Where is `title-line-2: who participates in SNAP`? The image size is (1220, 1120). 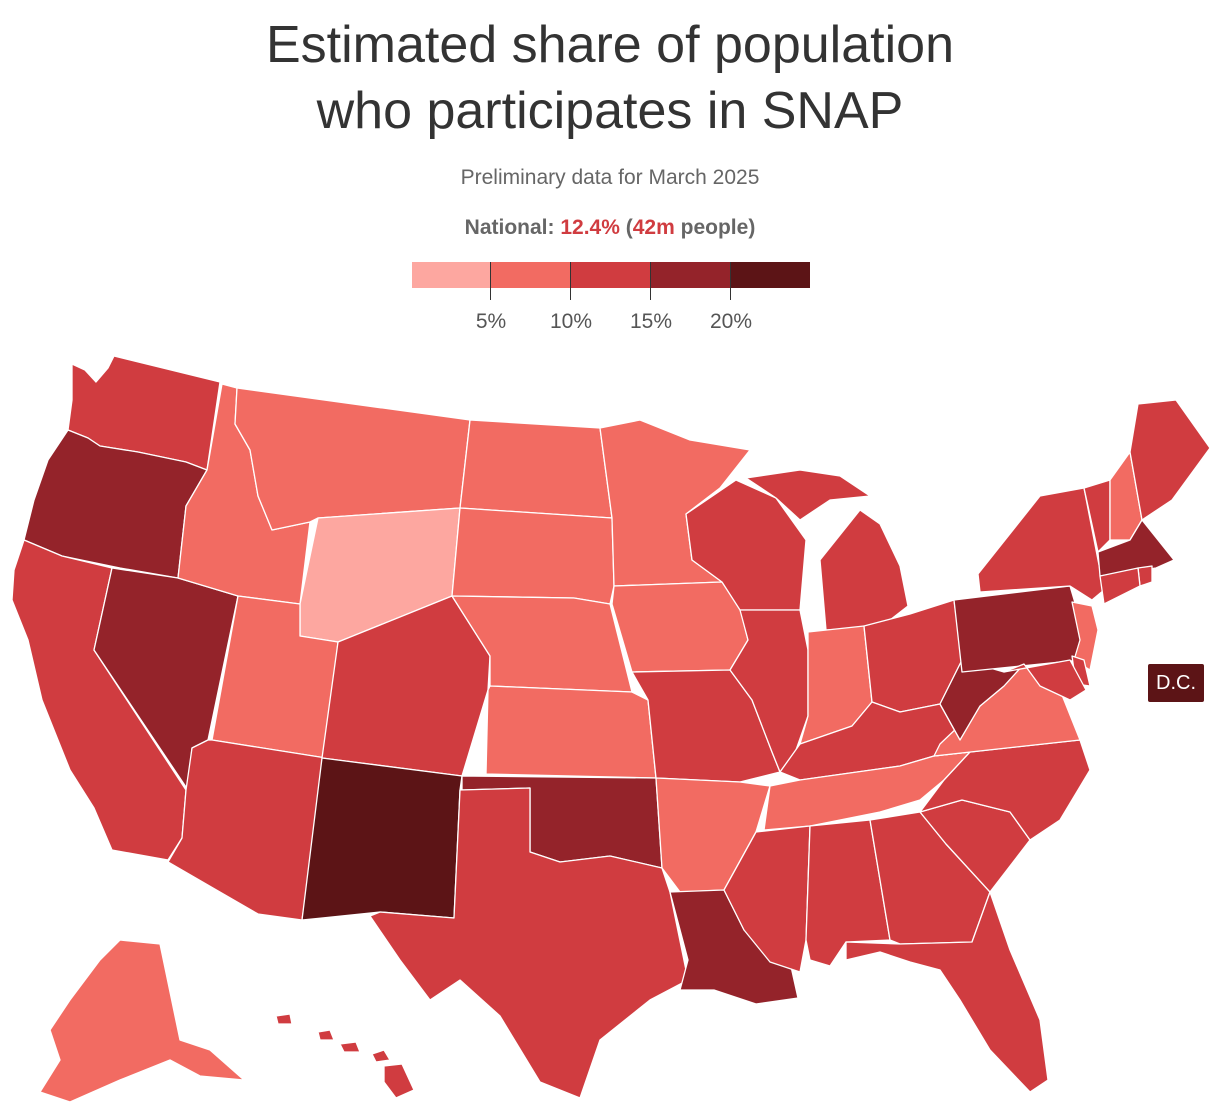
title-line-2: who participates in SNAP is located at coordinates (610, 111).